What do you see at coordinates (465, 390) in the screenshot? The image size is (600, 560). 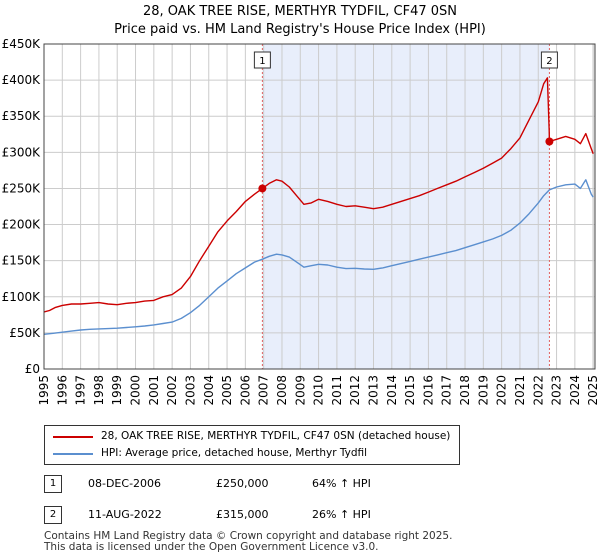 I see `x-tick-label: 2018` at bounding box center [465, 390].